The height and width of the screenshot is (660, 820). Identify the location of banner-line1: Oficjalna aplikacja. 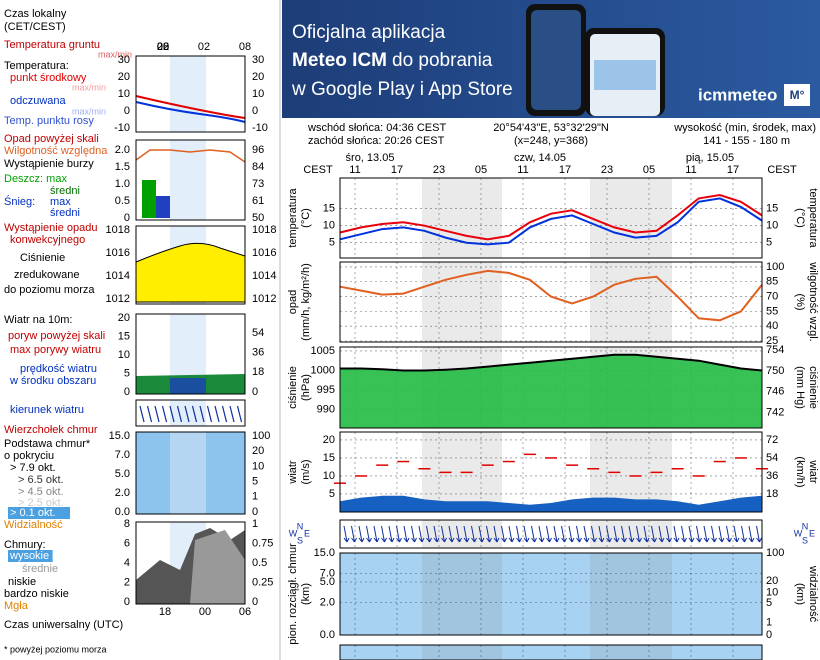
(369, 32).